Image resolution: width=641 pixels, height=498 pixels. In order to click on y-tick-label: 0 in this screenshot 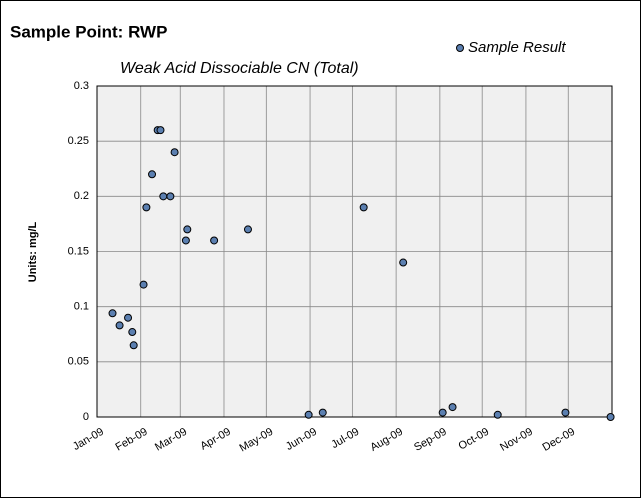, I will do `click(86, 417)`.